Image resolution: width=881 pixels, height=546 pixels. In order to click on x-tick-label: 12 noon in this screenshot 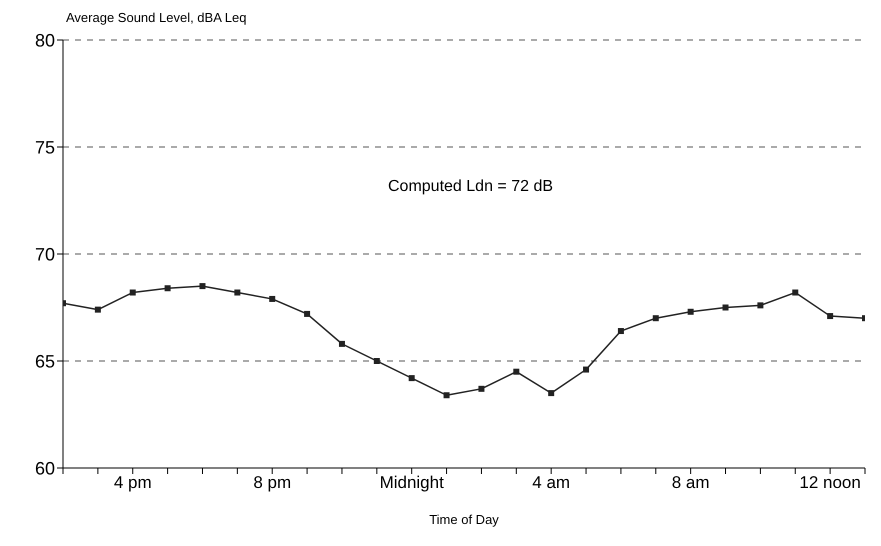, I will do `click(830, 482)`.